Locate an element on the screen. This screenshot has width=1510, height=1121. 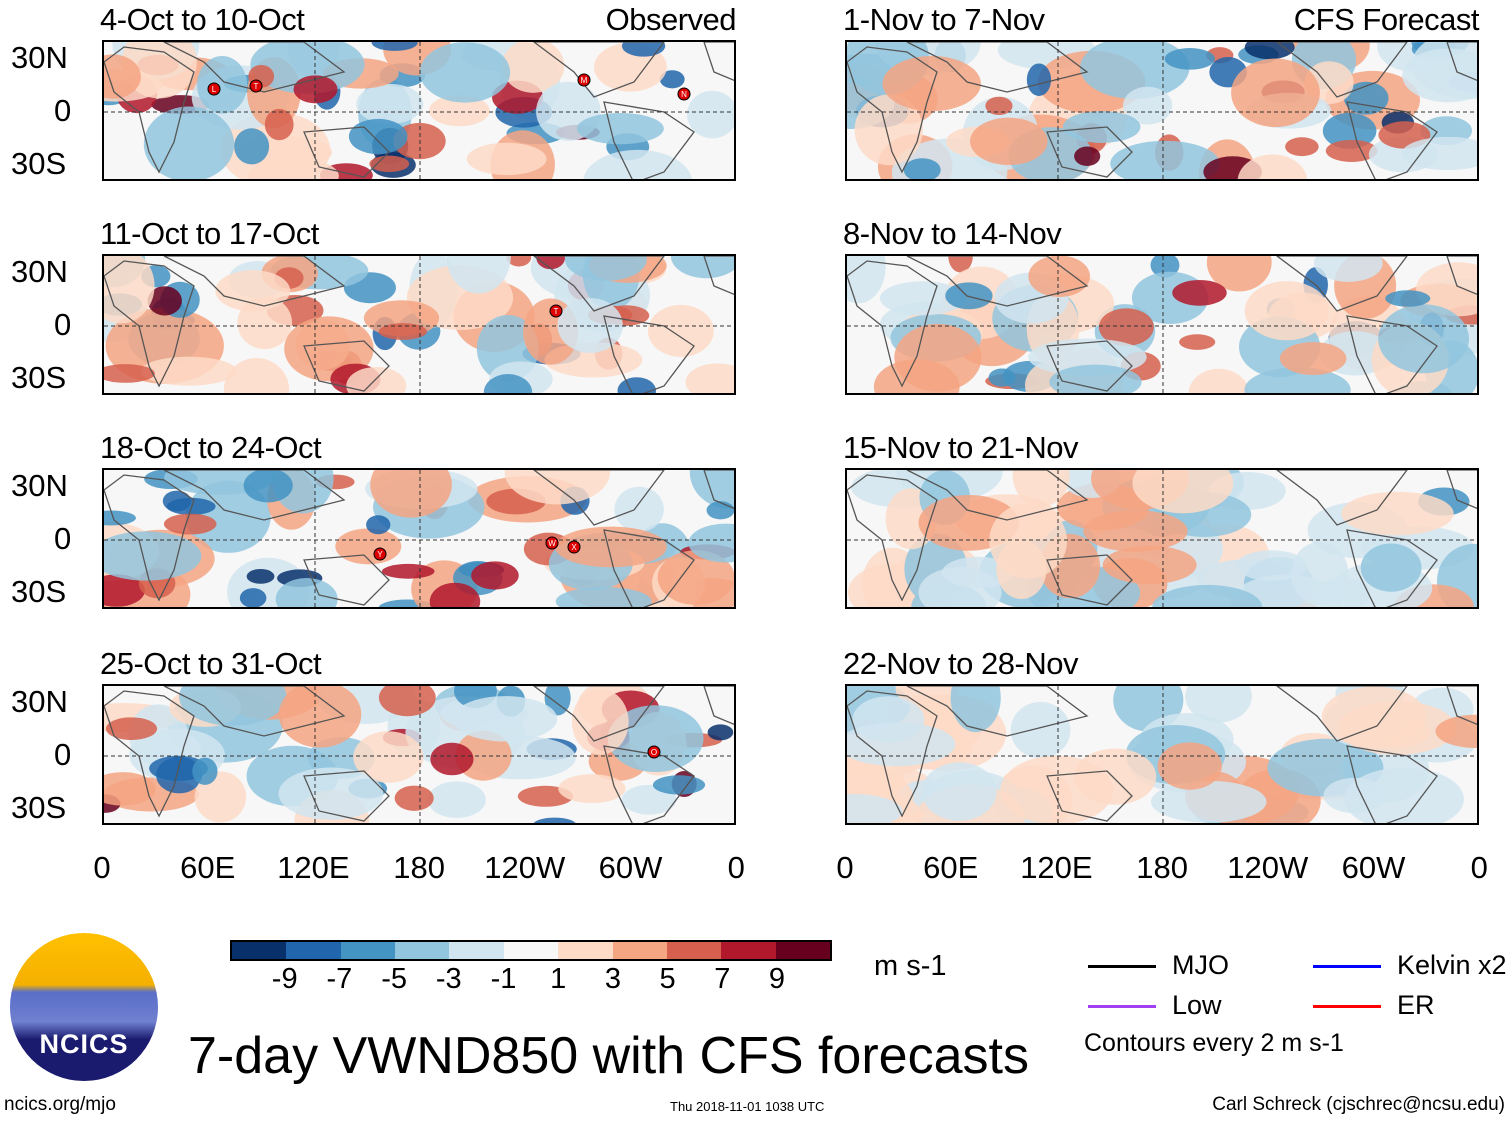
legend-note: Contours every 2 m s-1 is located at coordinates (1214, 1043).